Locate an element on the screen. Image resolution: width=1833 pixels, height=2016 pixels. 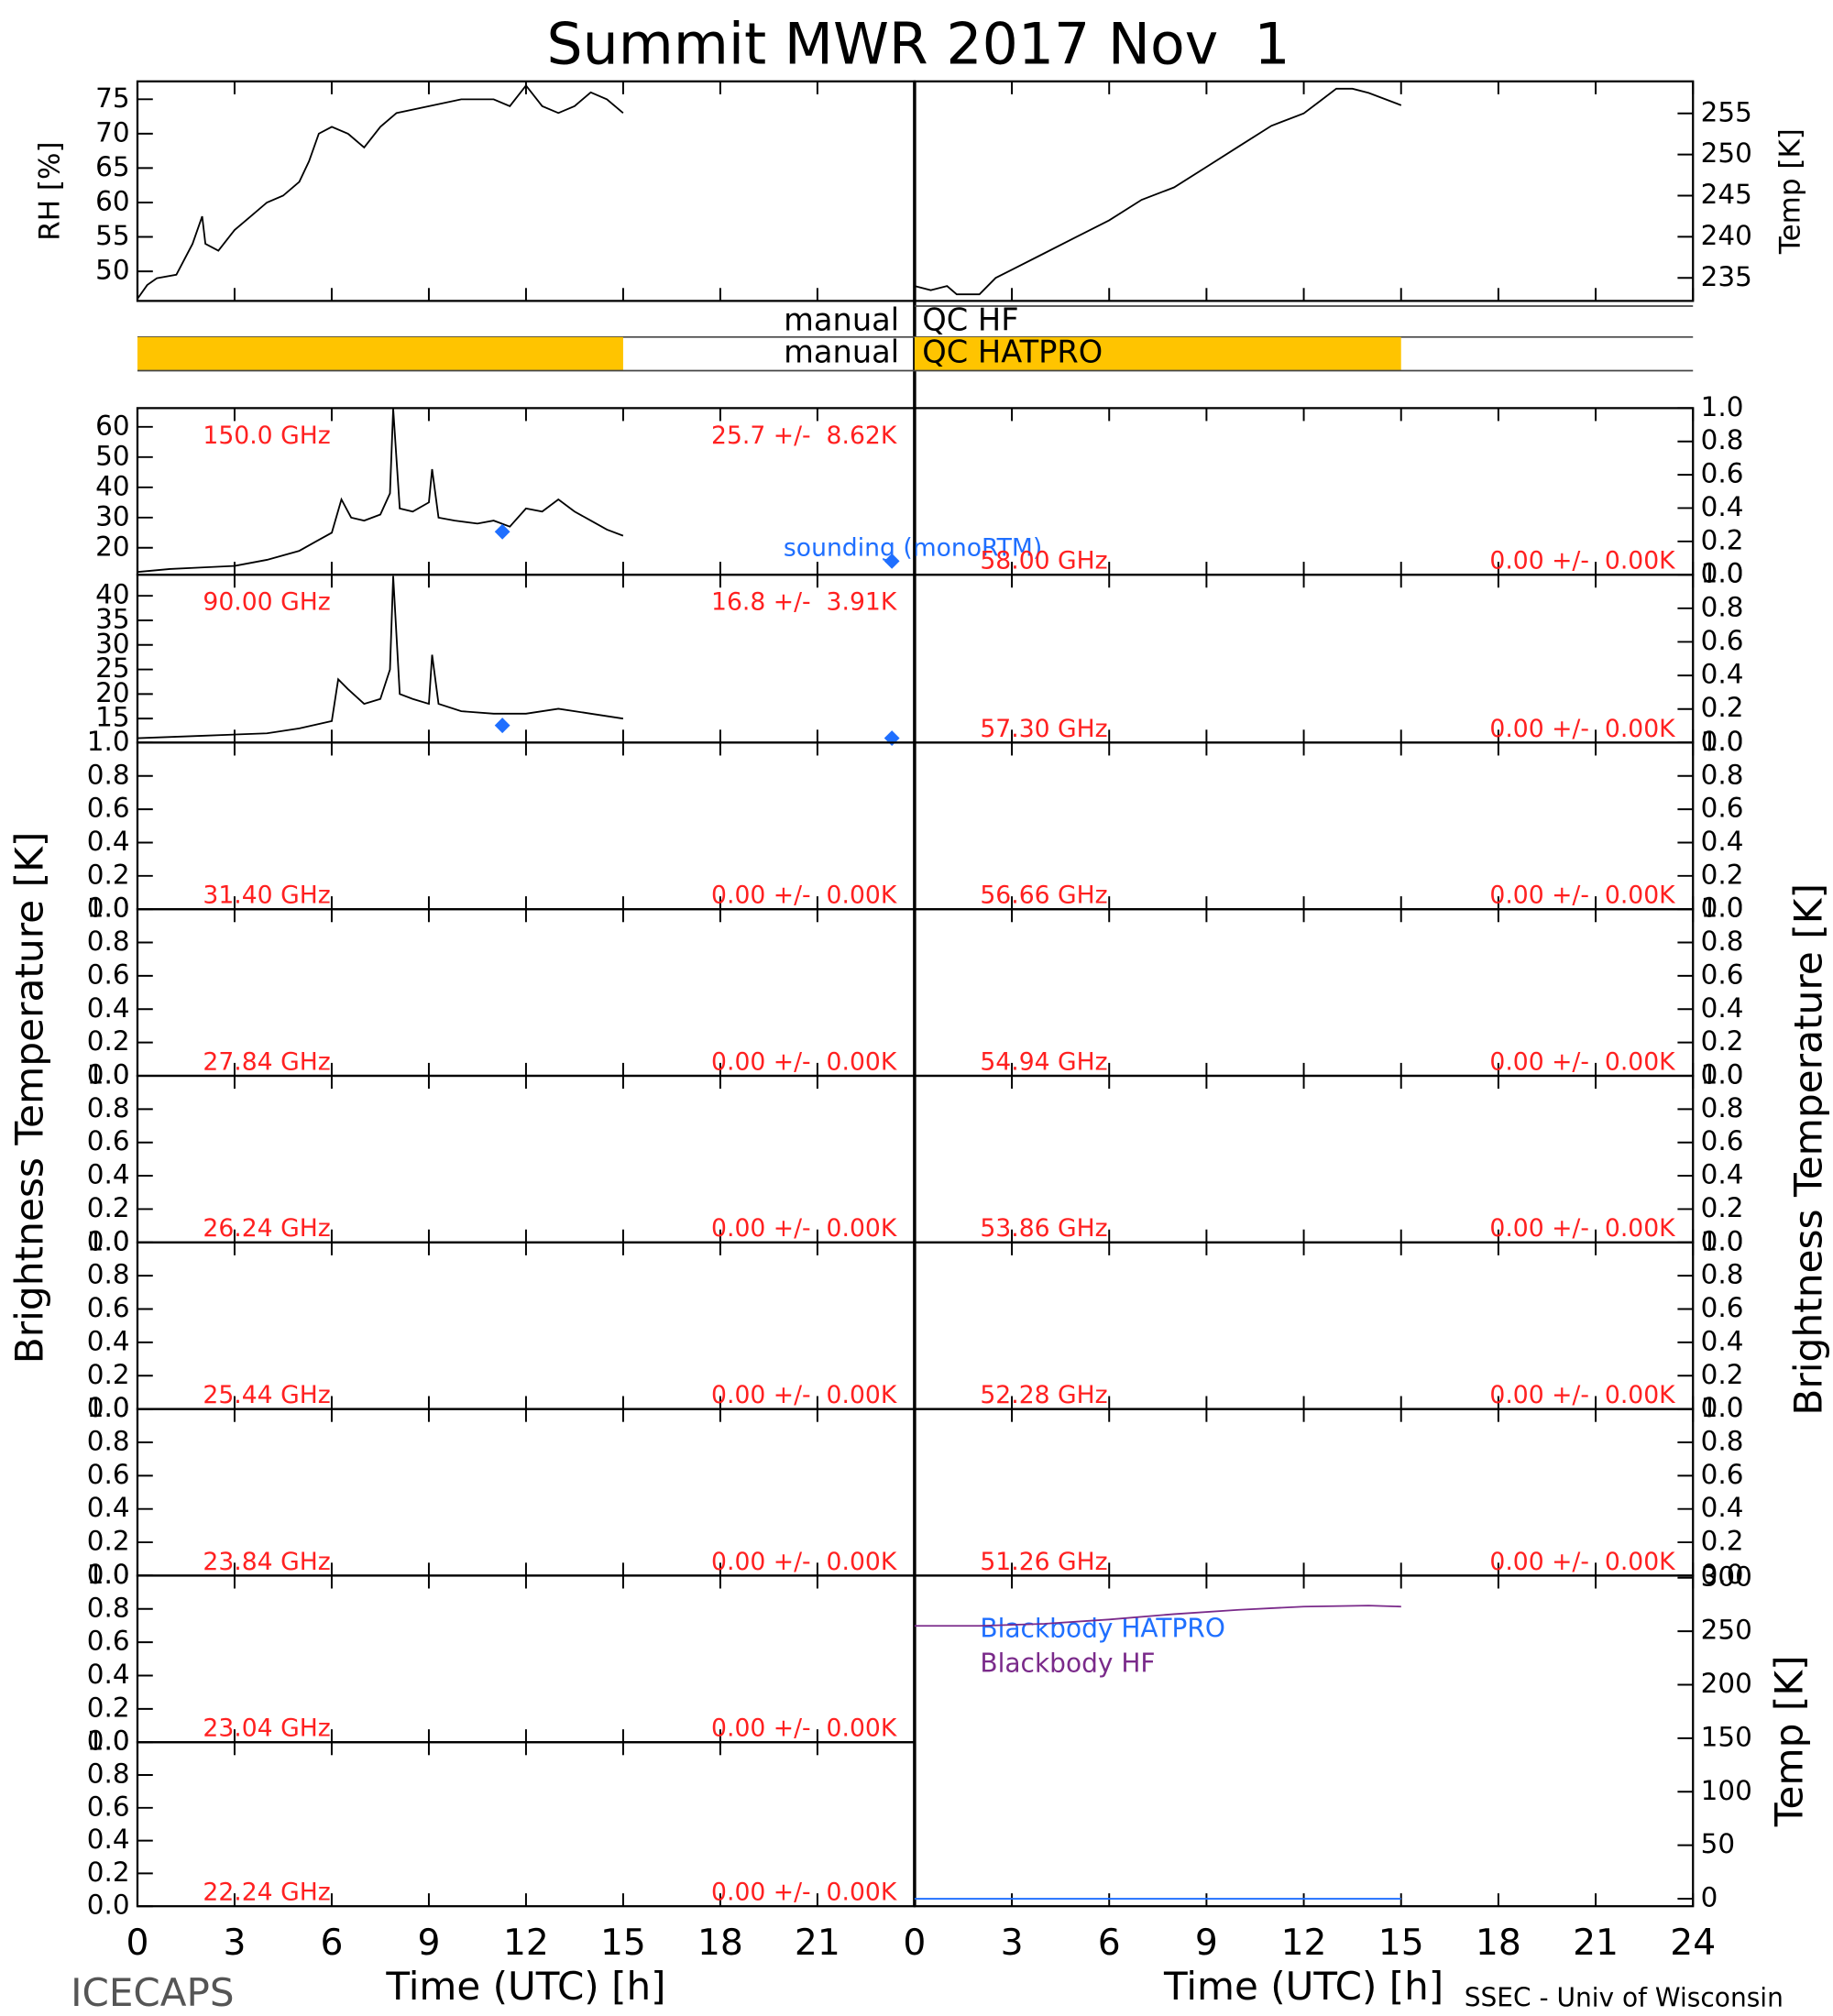
y-tick-label: 200 is located at coordinates (1726, 1683).